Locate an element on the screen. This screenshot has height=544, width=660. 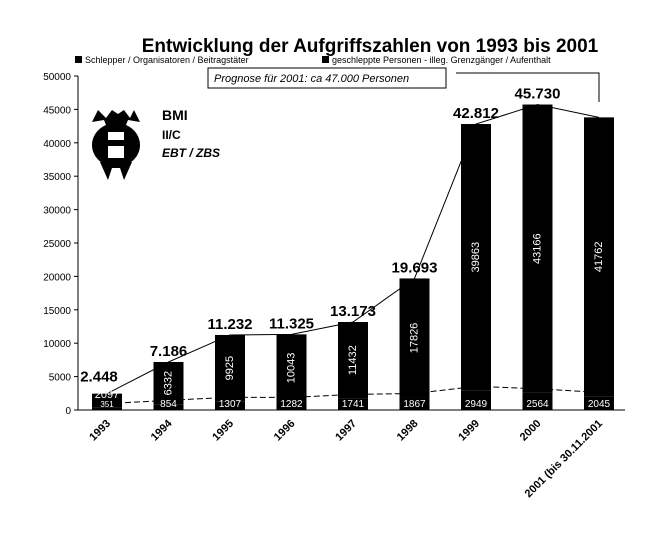
y-tick-label: 30000 is located at coordinates (57, 211).